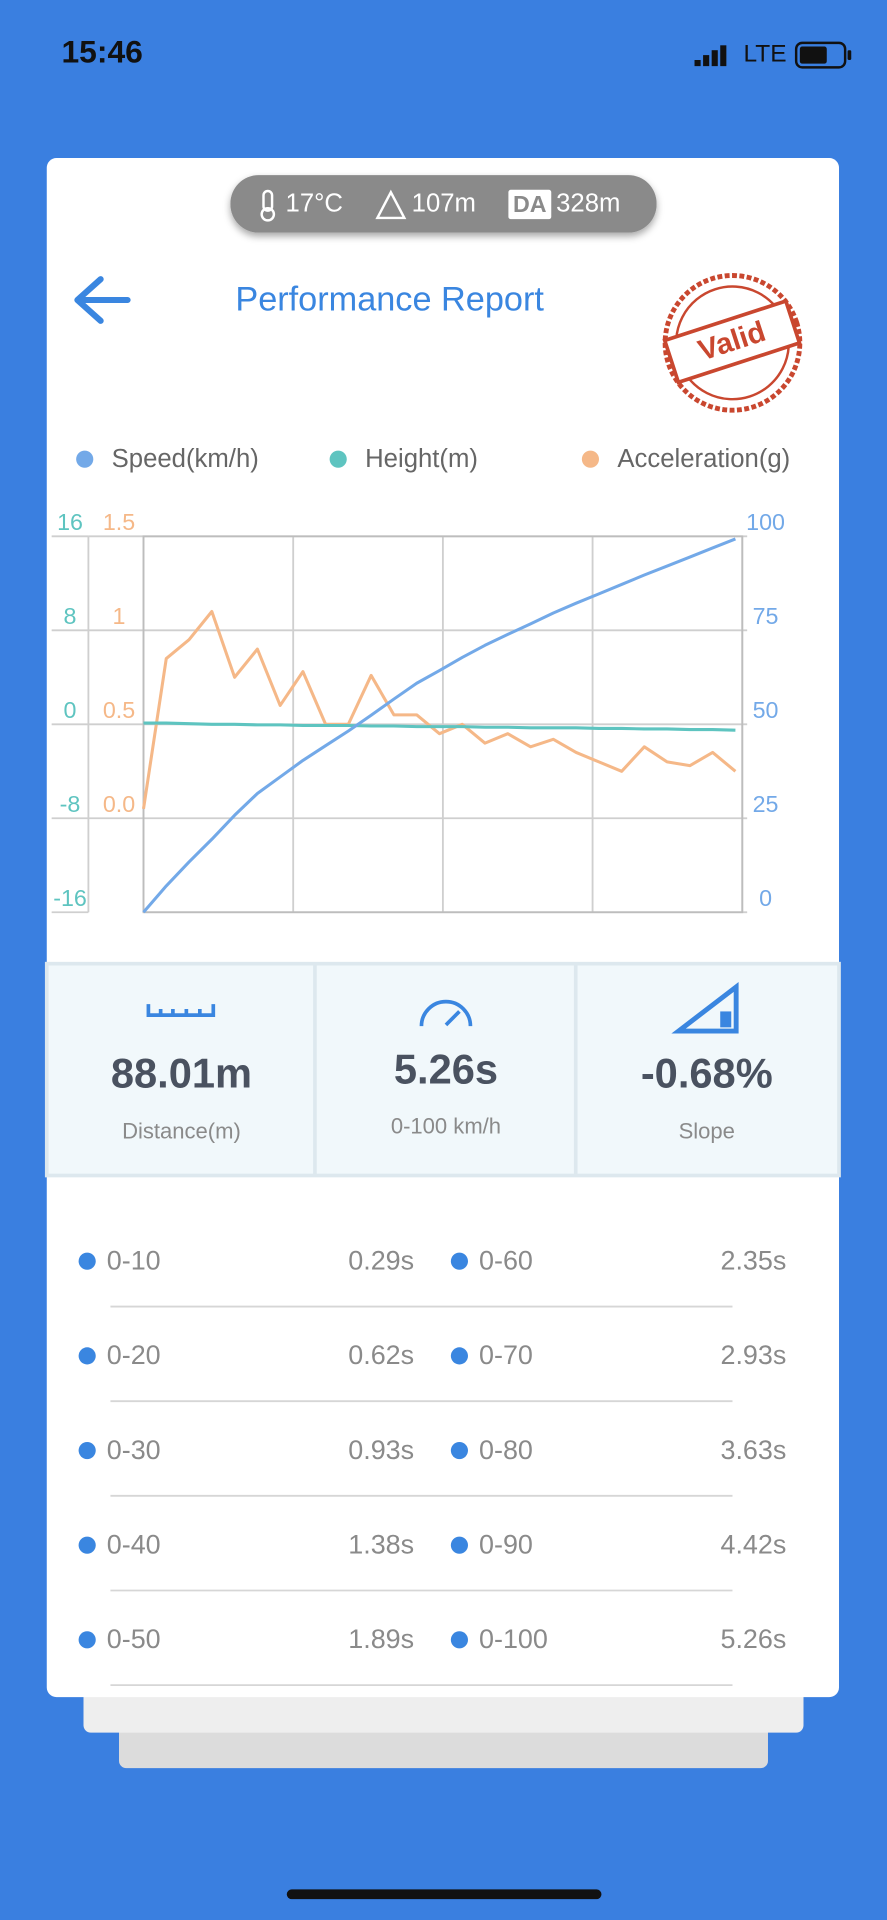  I want to click on status-time: 15:46, so click(101, 51).